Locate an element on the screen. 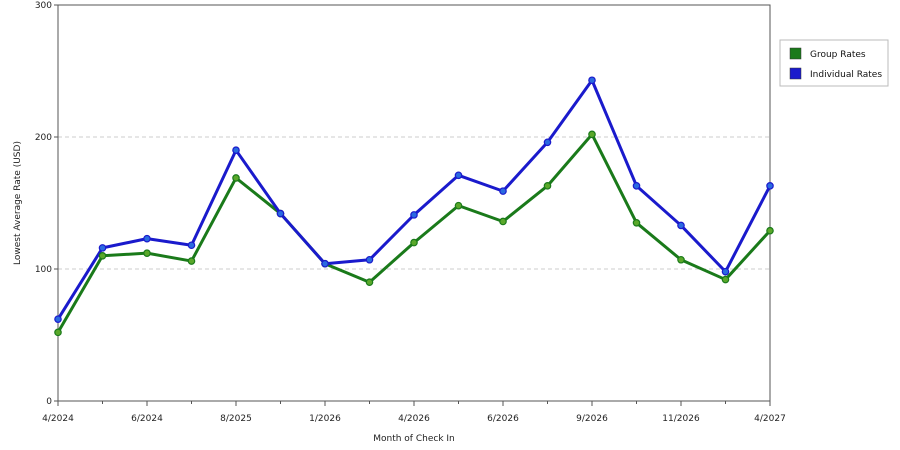  x-tick-label: 4/2024 is located at coordinates (58, 419).